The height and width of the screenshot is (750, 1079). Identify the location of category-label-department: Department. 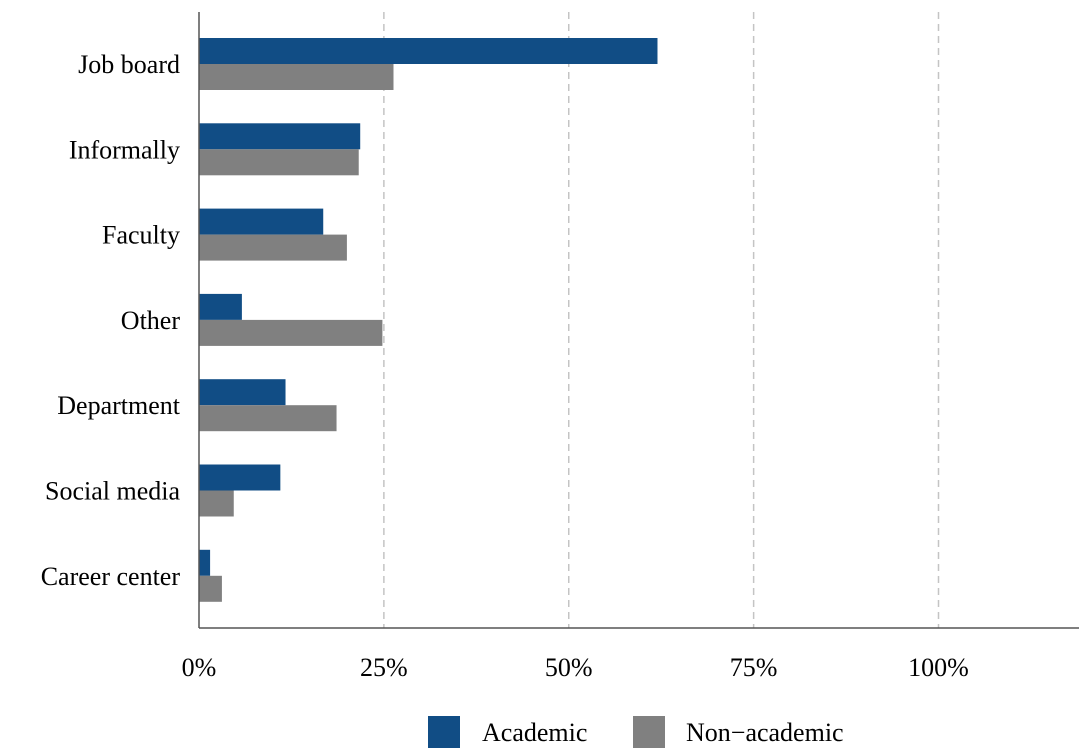
(119, 405).